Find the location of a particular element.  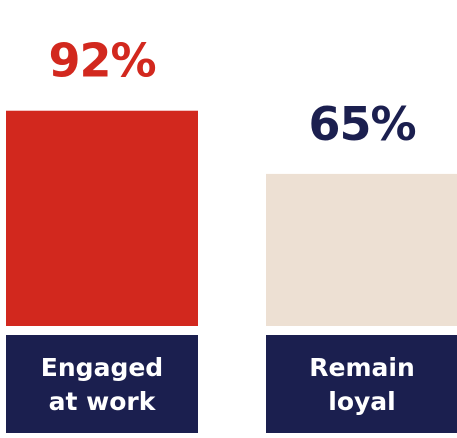

category-label-1-line-1: loyal is located at coordinates (361, 401).